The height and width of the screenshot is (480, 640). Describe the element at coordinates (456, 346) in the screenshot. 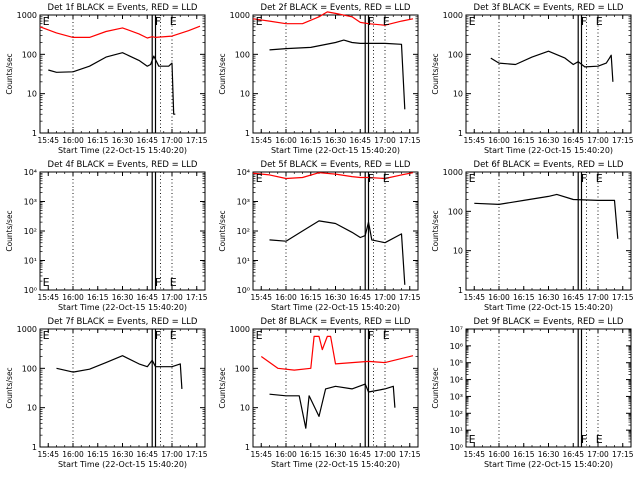

I see `y-tick-label: 10⁶` at that location.